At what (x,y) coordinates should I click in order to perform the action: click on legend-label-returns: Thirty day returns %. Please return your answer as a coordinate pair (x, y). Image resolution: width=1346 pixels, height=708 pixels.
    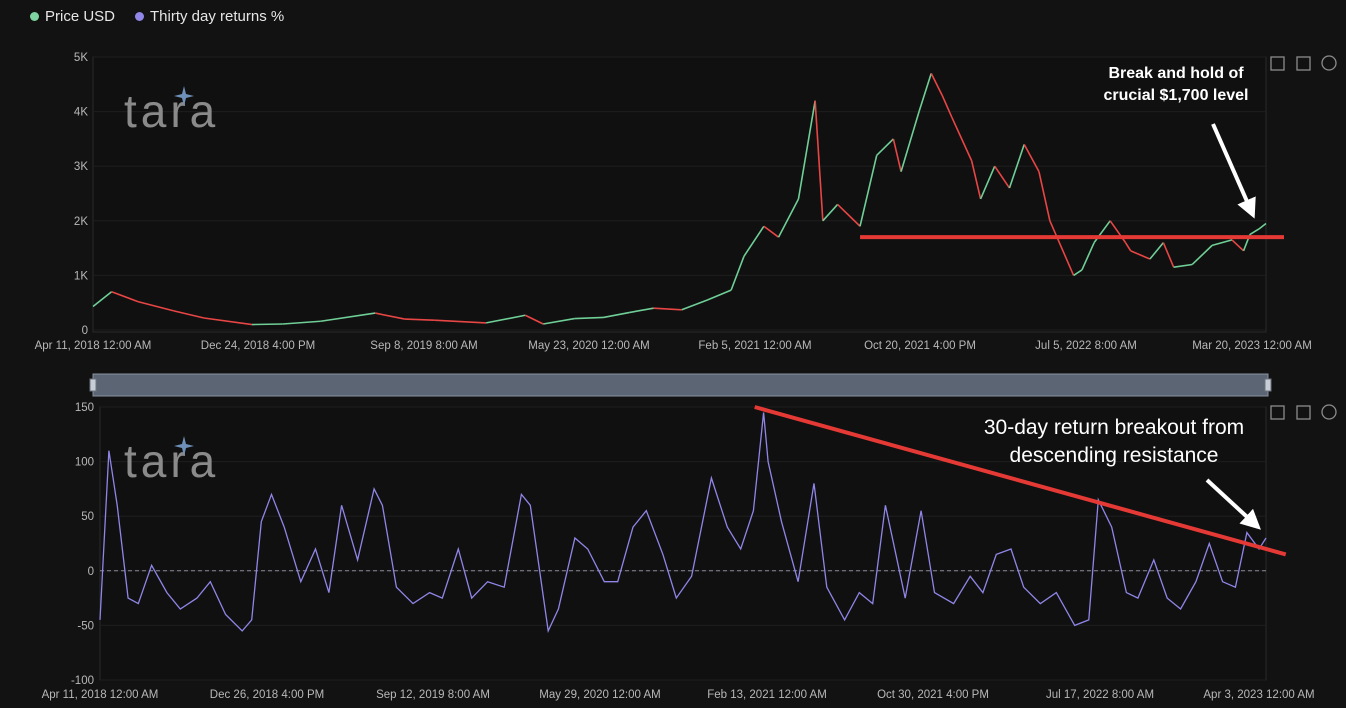
    Looking at the image, I should click on (217, 16).